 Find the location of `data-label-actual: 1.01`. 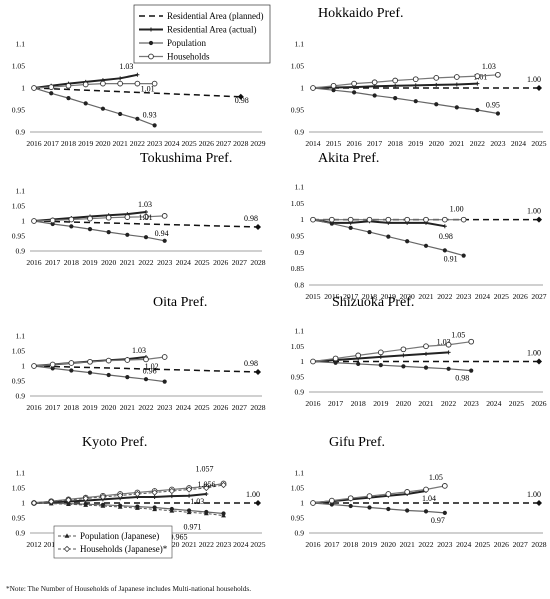

data-label-actual: 1.01 is located at coordinates (480, 77).